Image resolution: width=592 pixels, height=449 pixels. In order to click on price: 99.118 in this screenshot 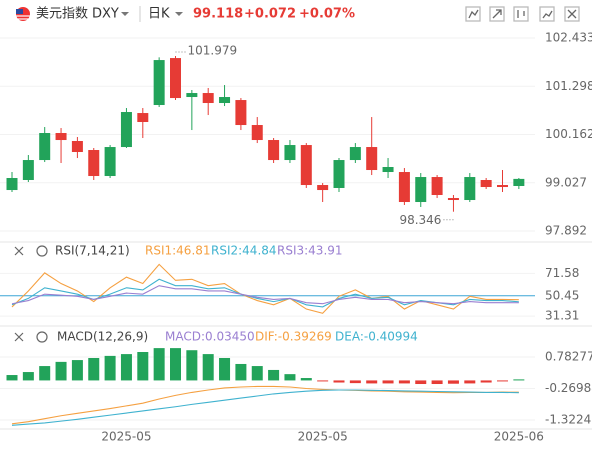, I will do `click(218, 14)`.